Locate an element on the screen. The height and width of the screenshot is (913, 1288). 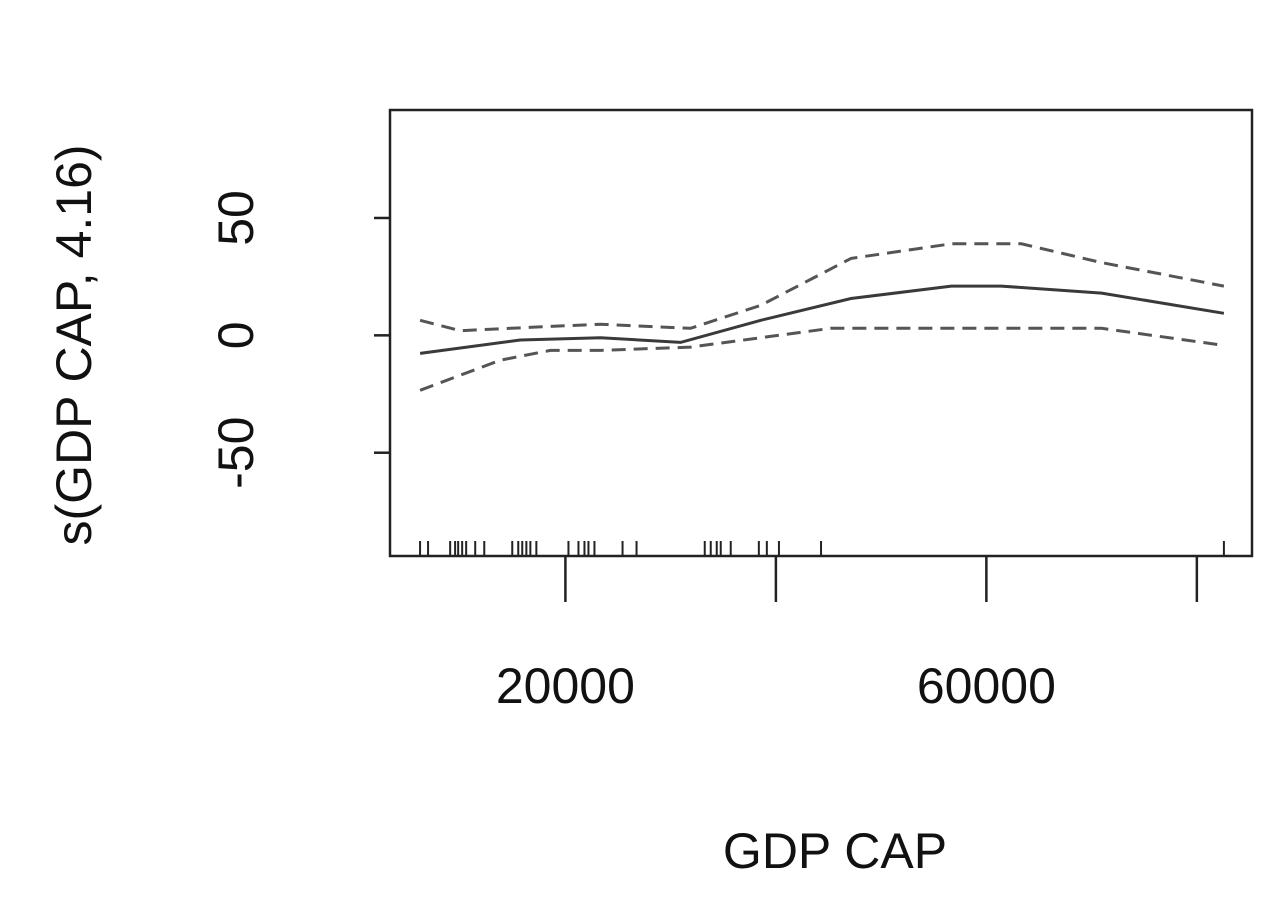
x-tick-label: 20000 is located at coordinates (565, 686).